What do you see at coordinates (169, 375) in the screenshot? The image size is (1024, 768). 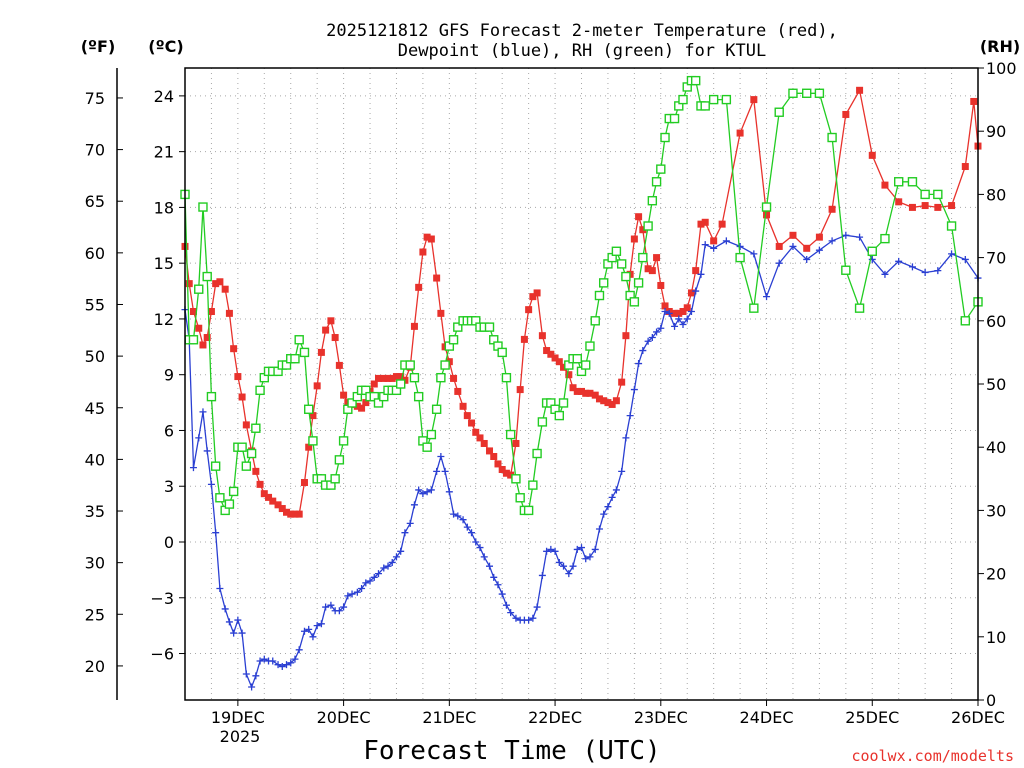 I see `c-tick-label: 9` at bounding box center [169, 375].